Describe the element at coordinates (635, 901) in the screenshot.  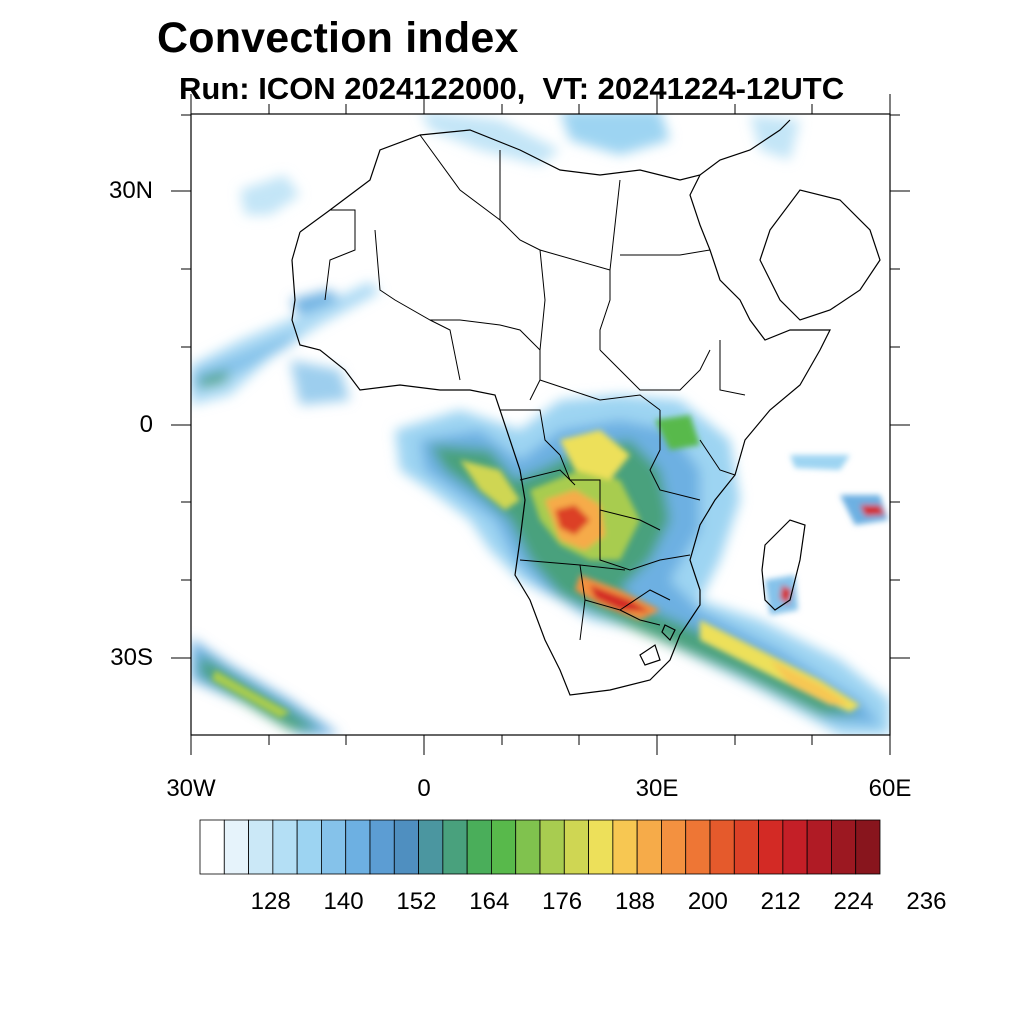
I see `colorbar-label: 188` at that location.